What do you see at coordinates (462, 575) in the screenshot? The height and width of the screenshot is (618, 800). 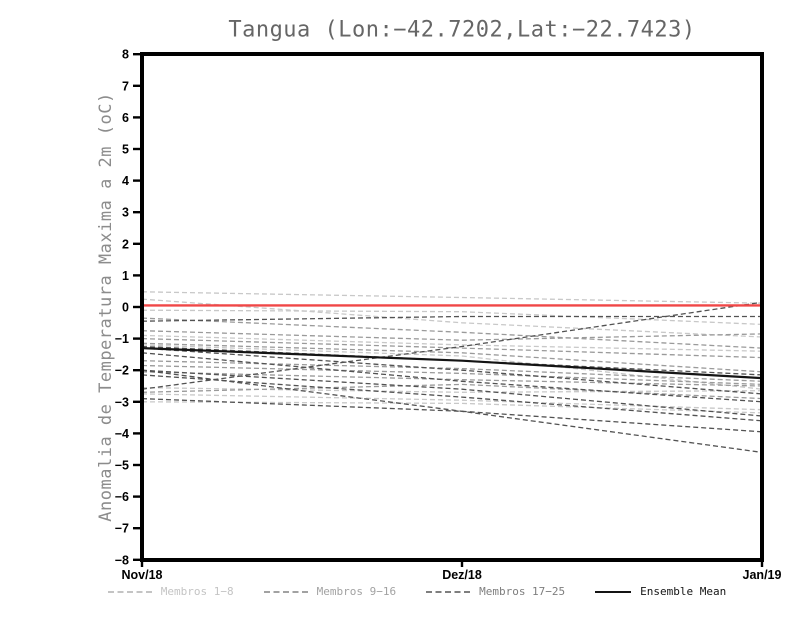 I see `x-tick-label: Dez/18` at bounding box center [462, 575].